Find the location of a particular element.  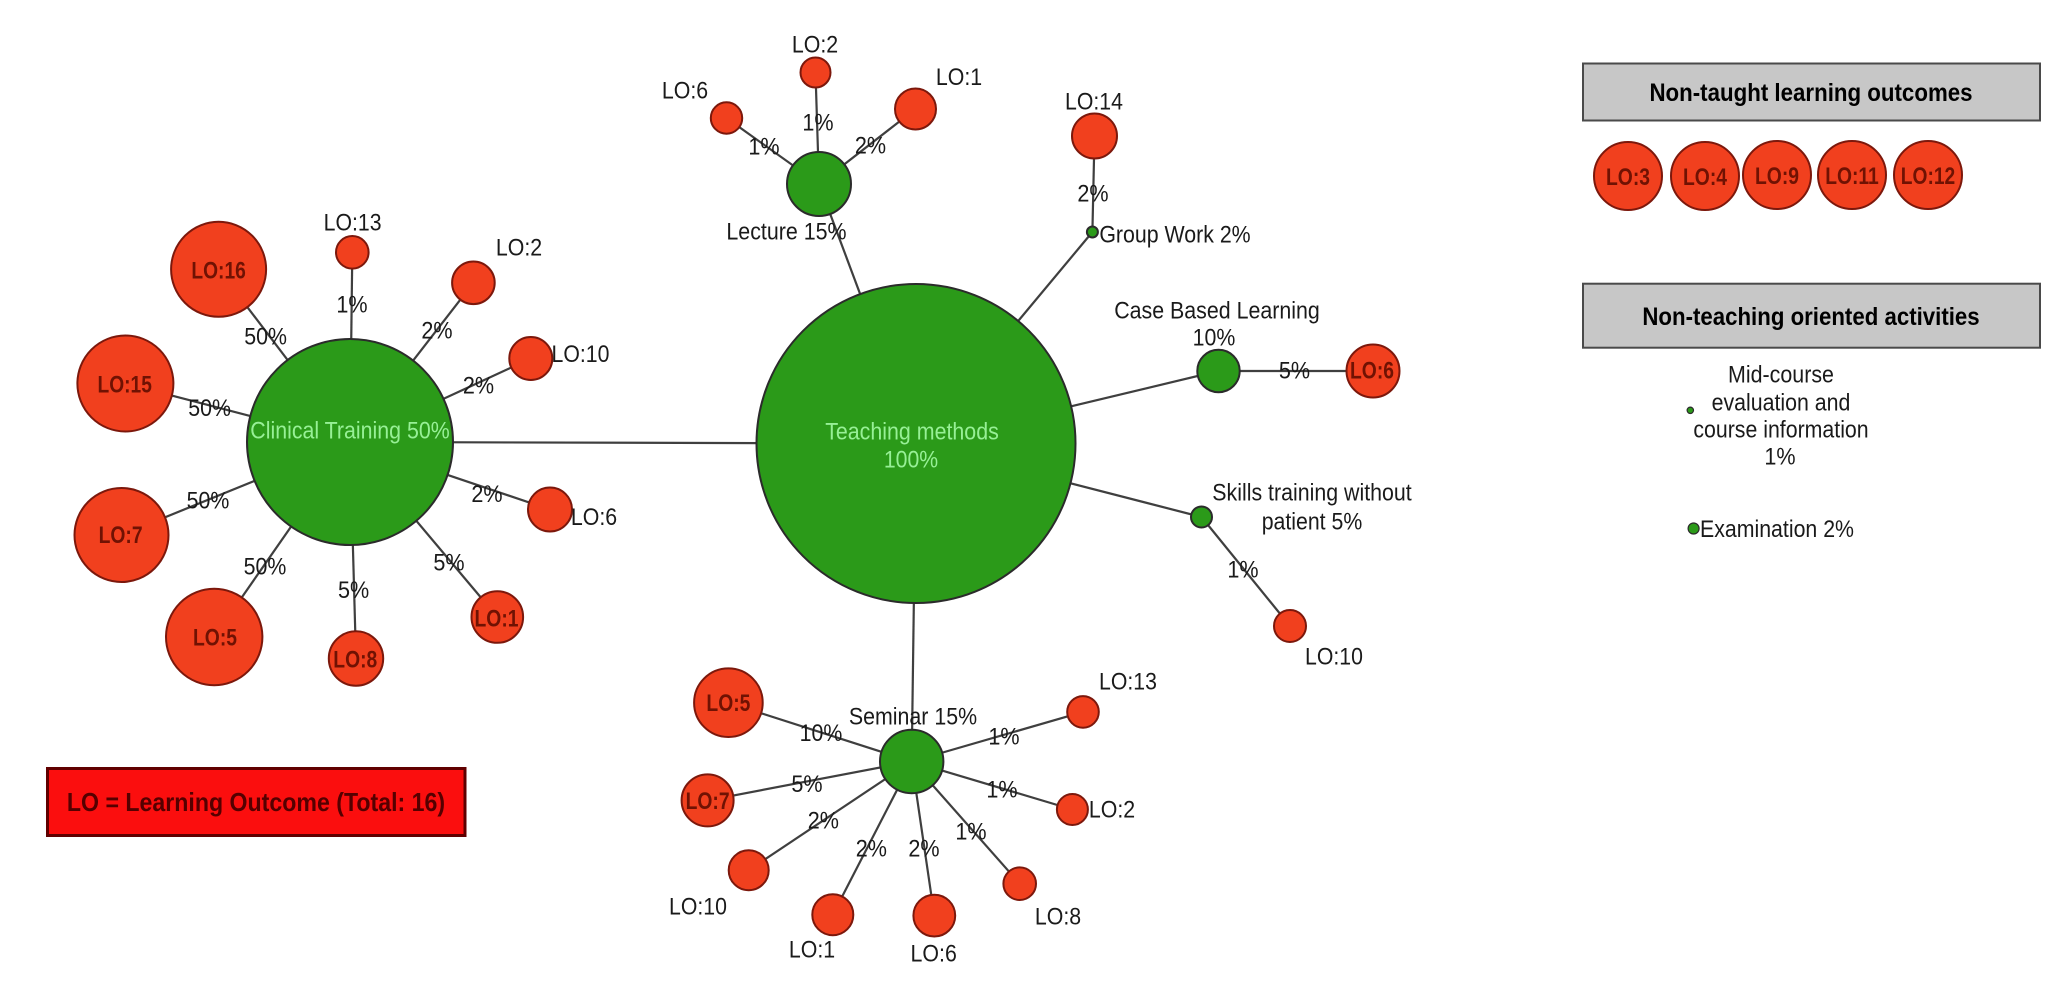

svg-text: LO:9 is located at coordinates (1777, 176).